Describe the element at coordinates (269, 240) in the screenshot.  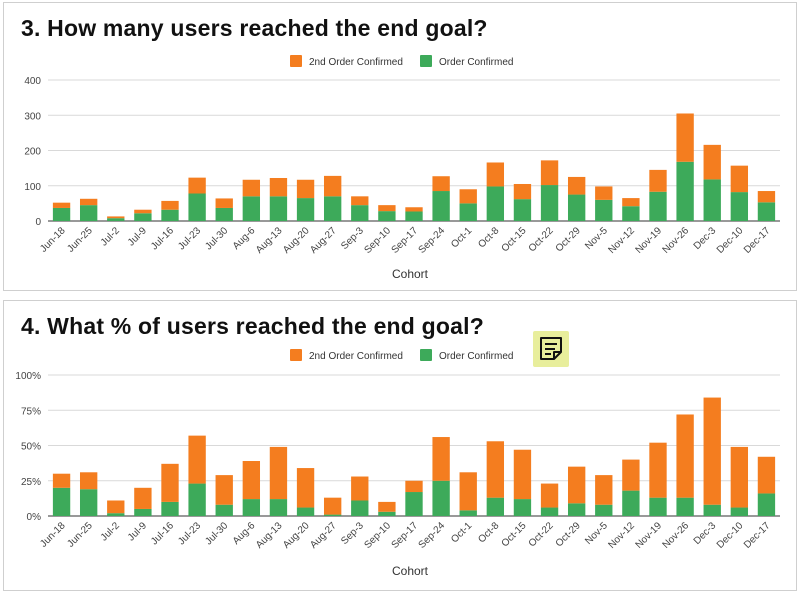
I see `x-tick-label: Aug-13` at that location.